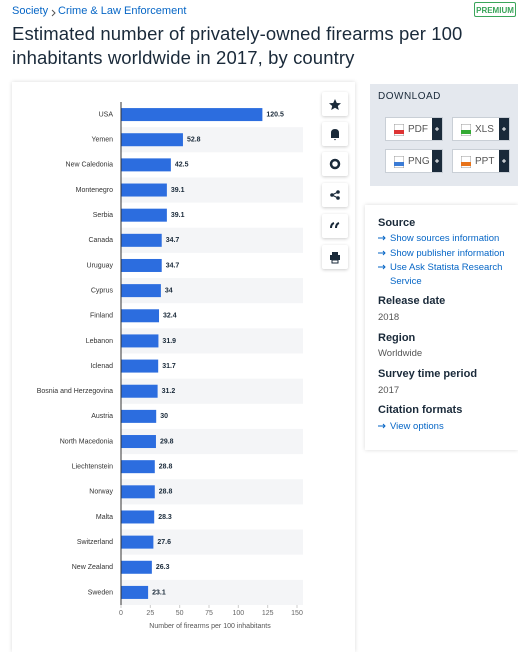  Describe the element at coordinates (150, 613) in the screenshot. I see `x-tick-label: 25` at that location.